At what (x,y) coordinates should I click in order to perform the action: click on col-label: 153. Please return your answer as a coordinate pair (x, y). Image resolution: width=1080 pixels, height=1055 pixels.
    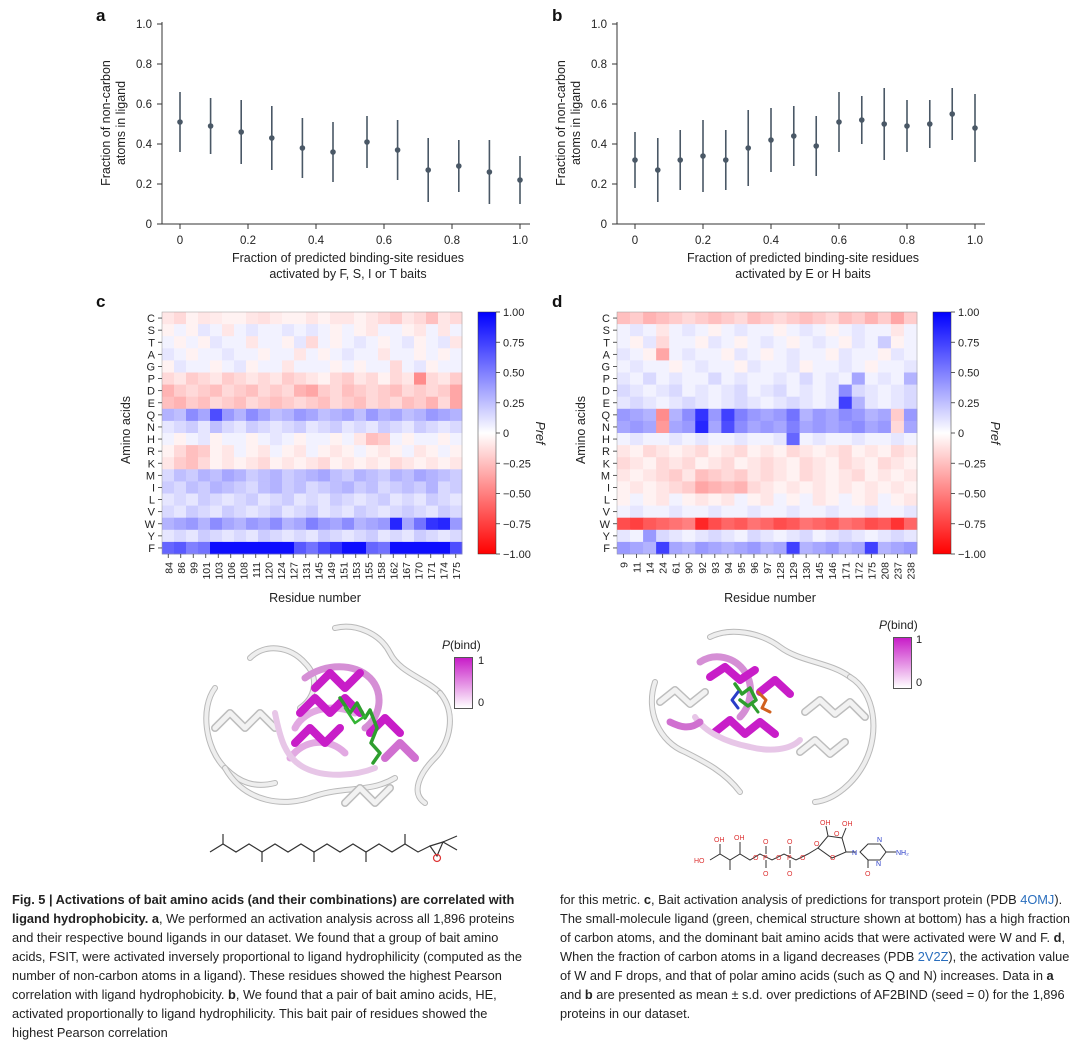
    Looking at the image, I should click on (357, 571).